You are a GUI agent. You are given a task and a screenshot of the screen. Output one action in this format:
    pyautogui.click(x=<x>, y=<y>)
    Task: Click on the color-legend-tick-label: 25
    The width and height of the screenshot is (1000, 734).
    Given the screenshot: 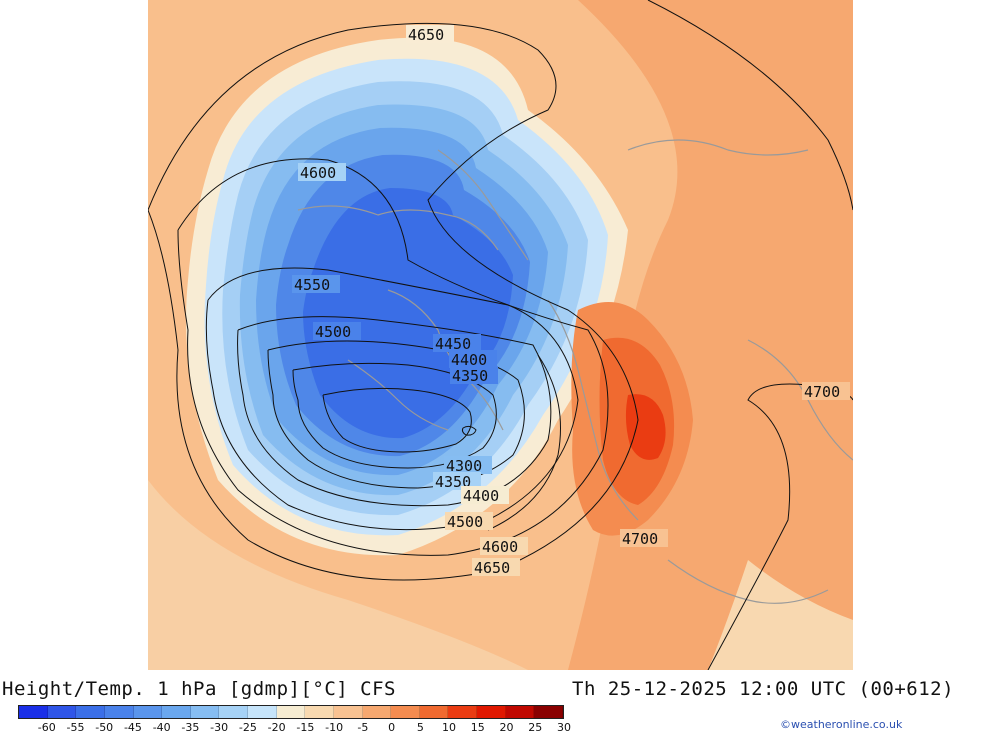 What is the action you would take?
    pyautogui.click(x=535, y=727)
    